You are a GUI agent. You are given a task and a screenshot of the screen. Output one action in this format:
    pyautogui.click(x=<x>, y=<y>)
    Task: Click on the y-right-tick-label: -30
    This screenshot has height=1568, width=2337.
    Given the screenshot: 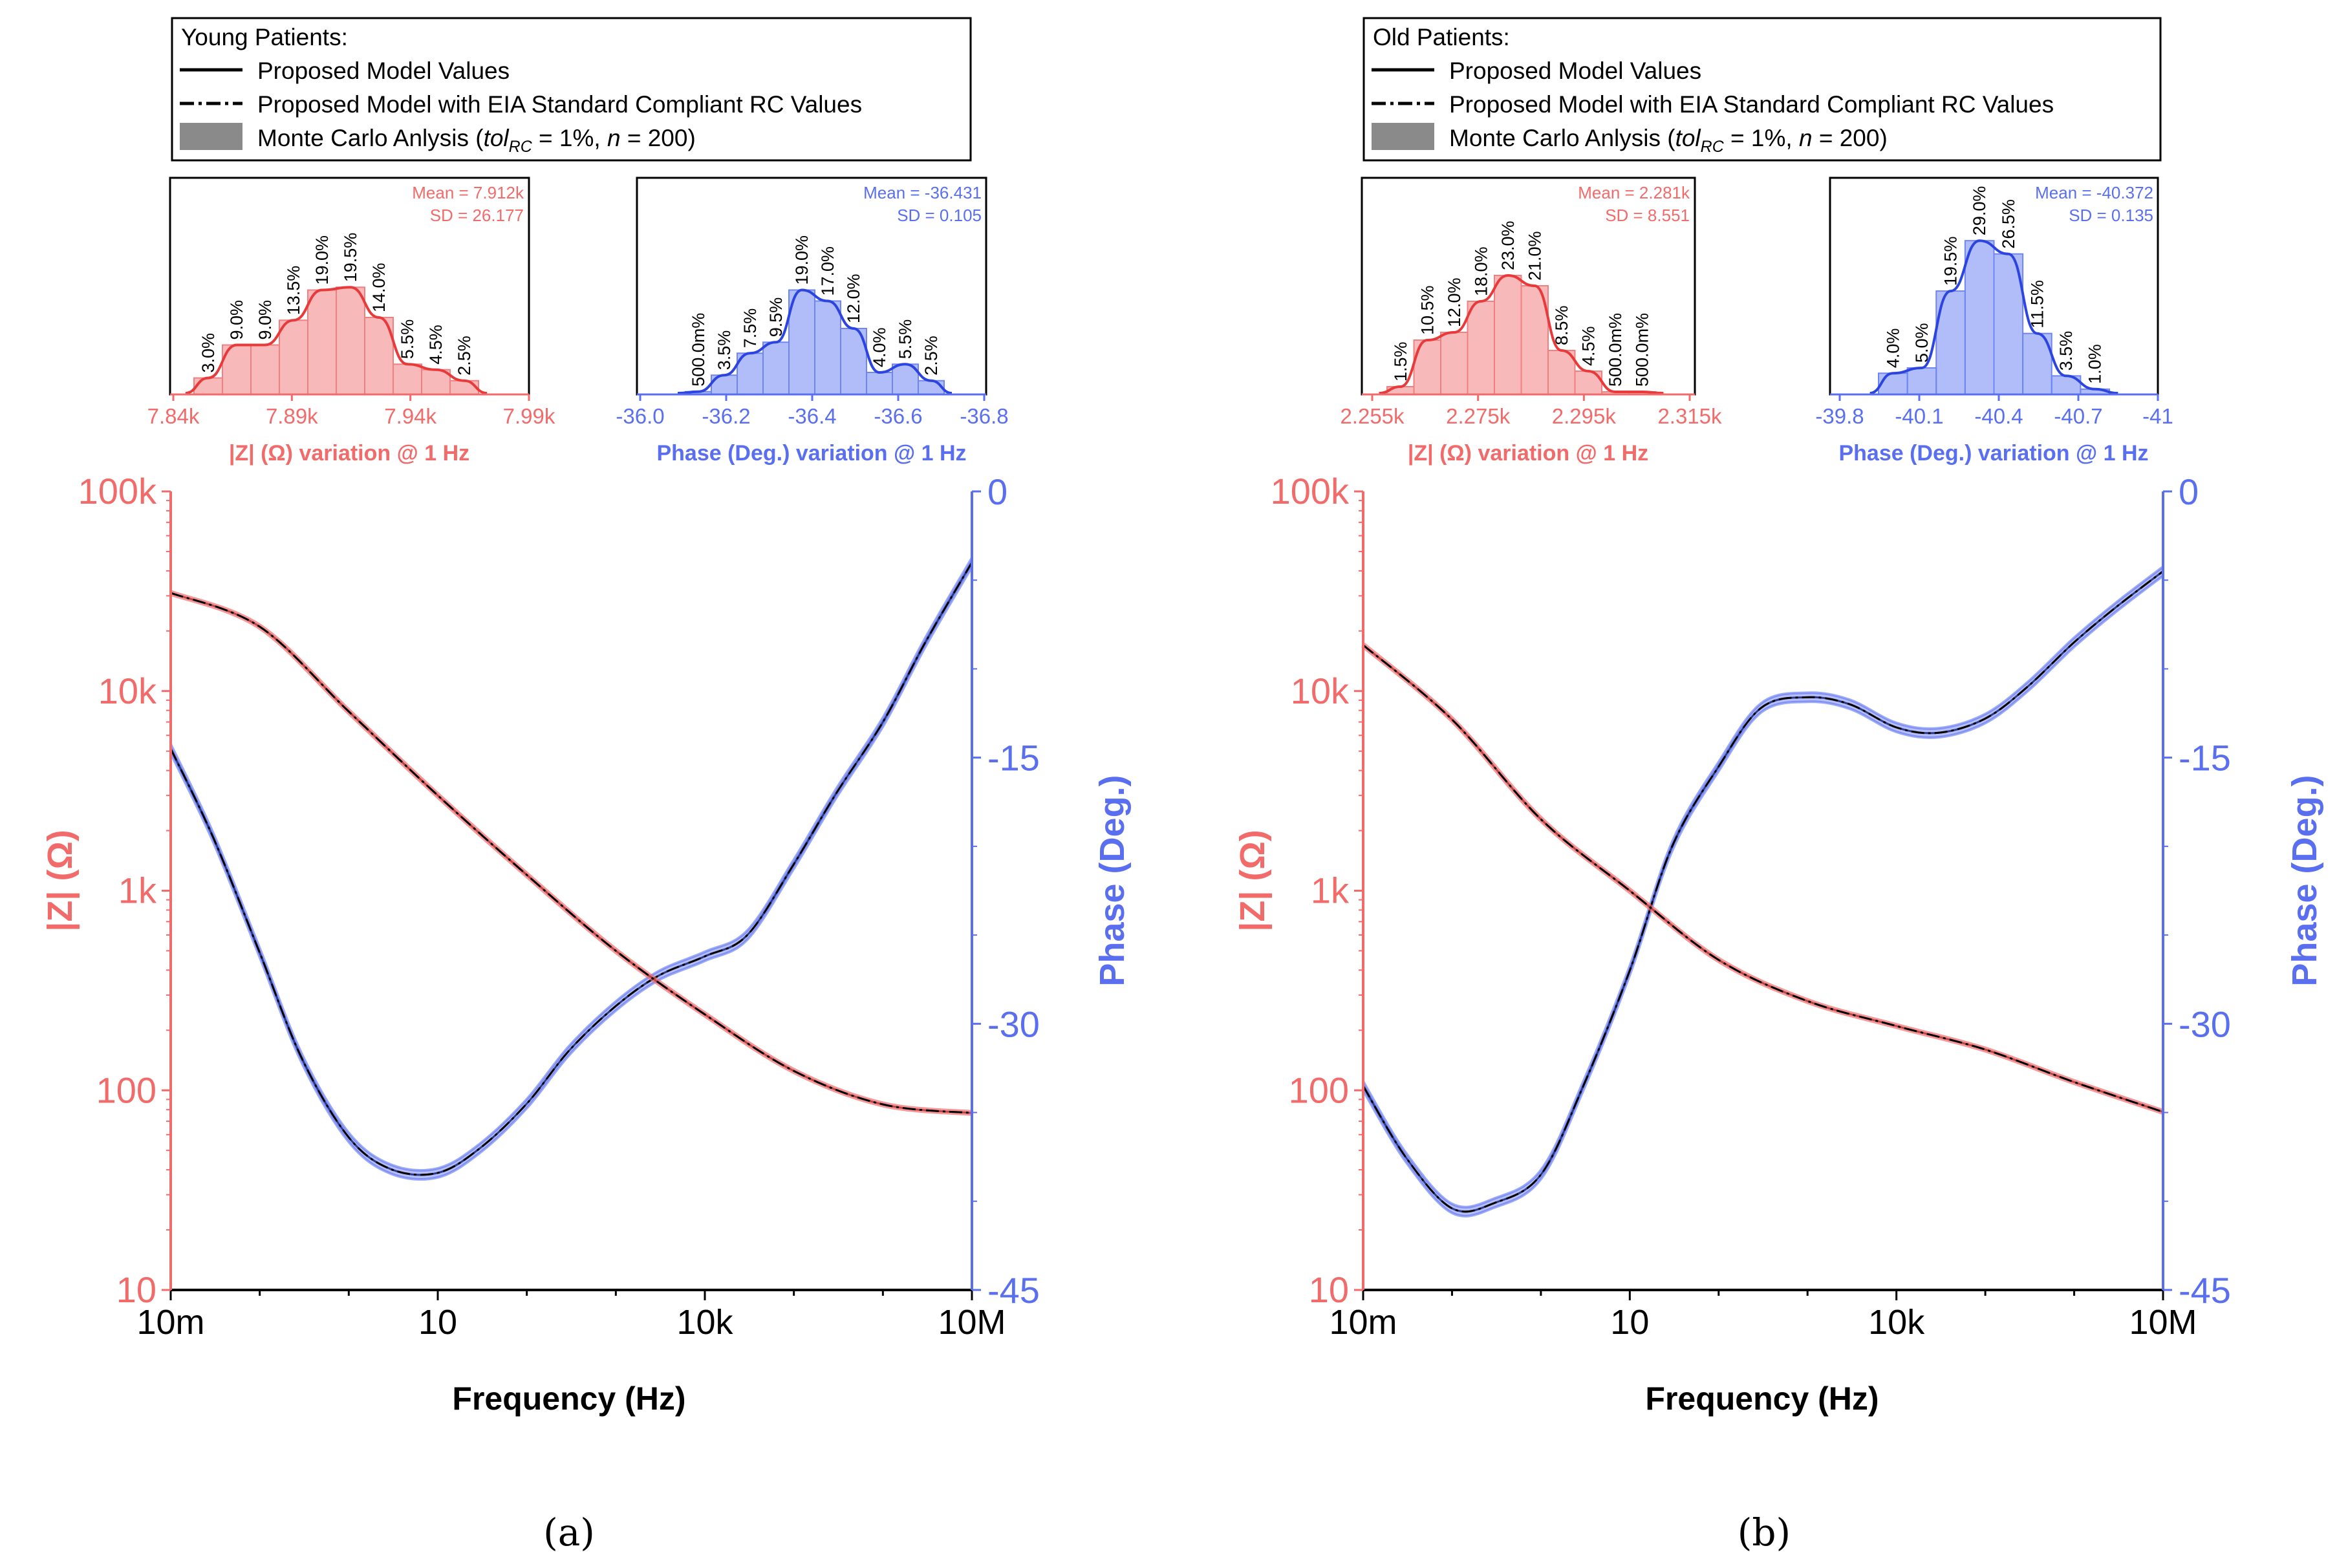 What is the action you would take?
    pyautogui.click(x=2205, y=1024)
    